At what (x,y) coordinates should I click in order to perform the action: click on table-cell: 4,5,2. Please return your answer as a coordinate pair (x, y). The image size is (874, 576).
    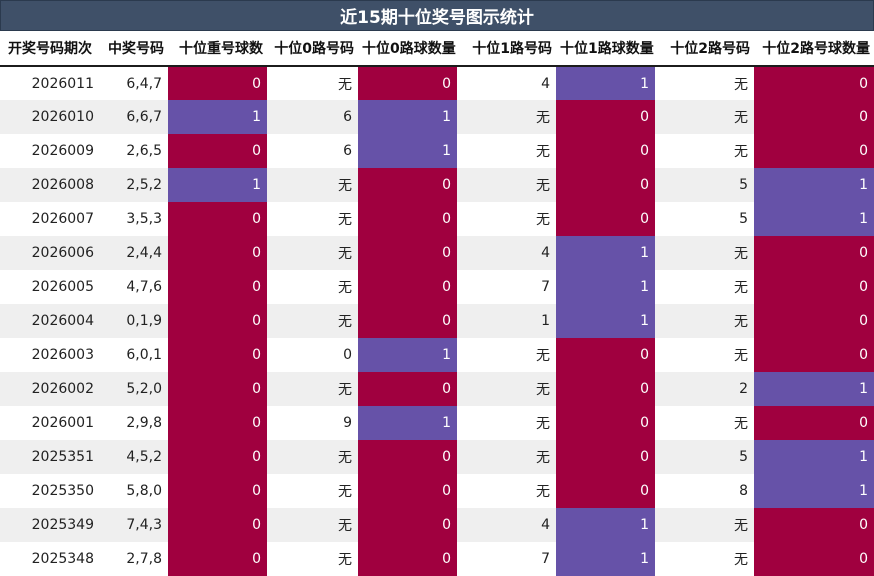
    Looking at the image, I should click on (134, 457).